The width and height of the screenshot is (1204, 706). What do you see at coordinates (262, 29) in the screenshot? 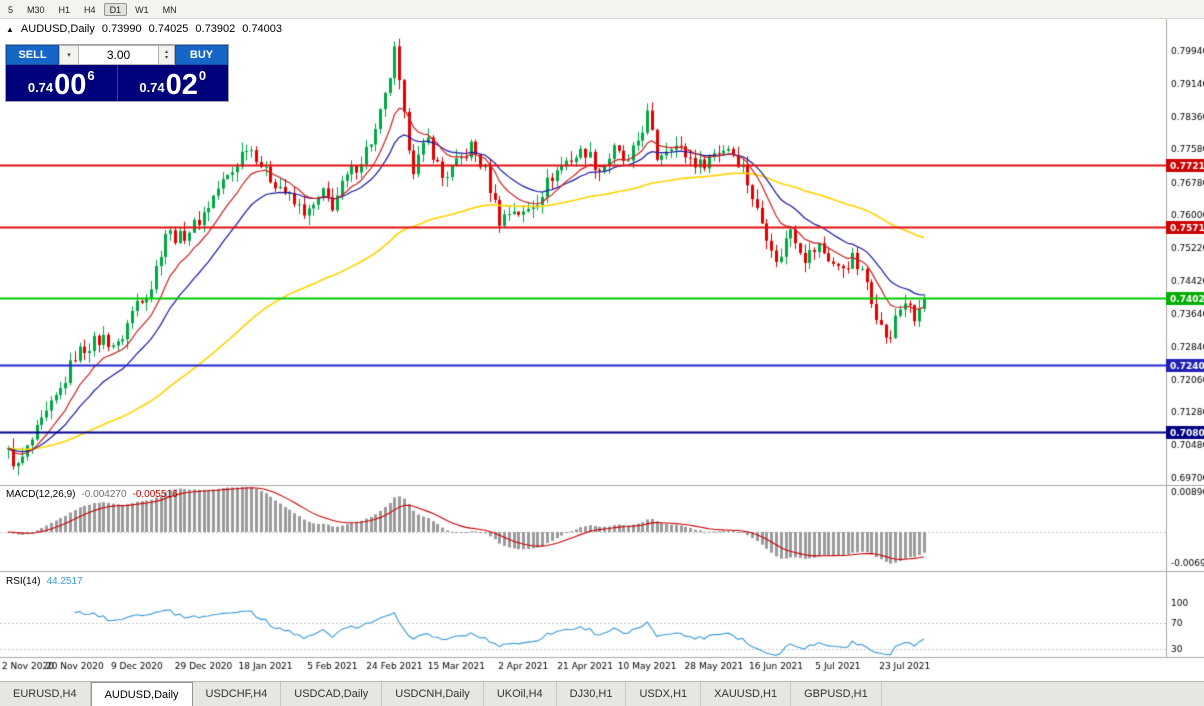
I see `ohlc-close: 0.74003` at bounding box center [262, 29].